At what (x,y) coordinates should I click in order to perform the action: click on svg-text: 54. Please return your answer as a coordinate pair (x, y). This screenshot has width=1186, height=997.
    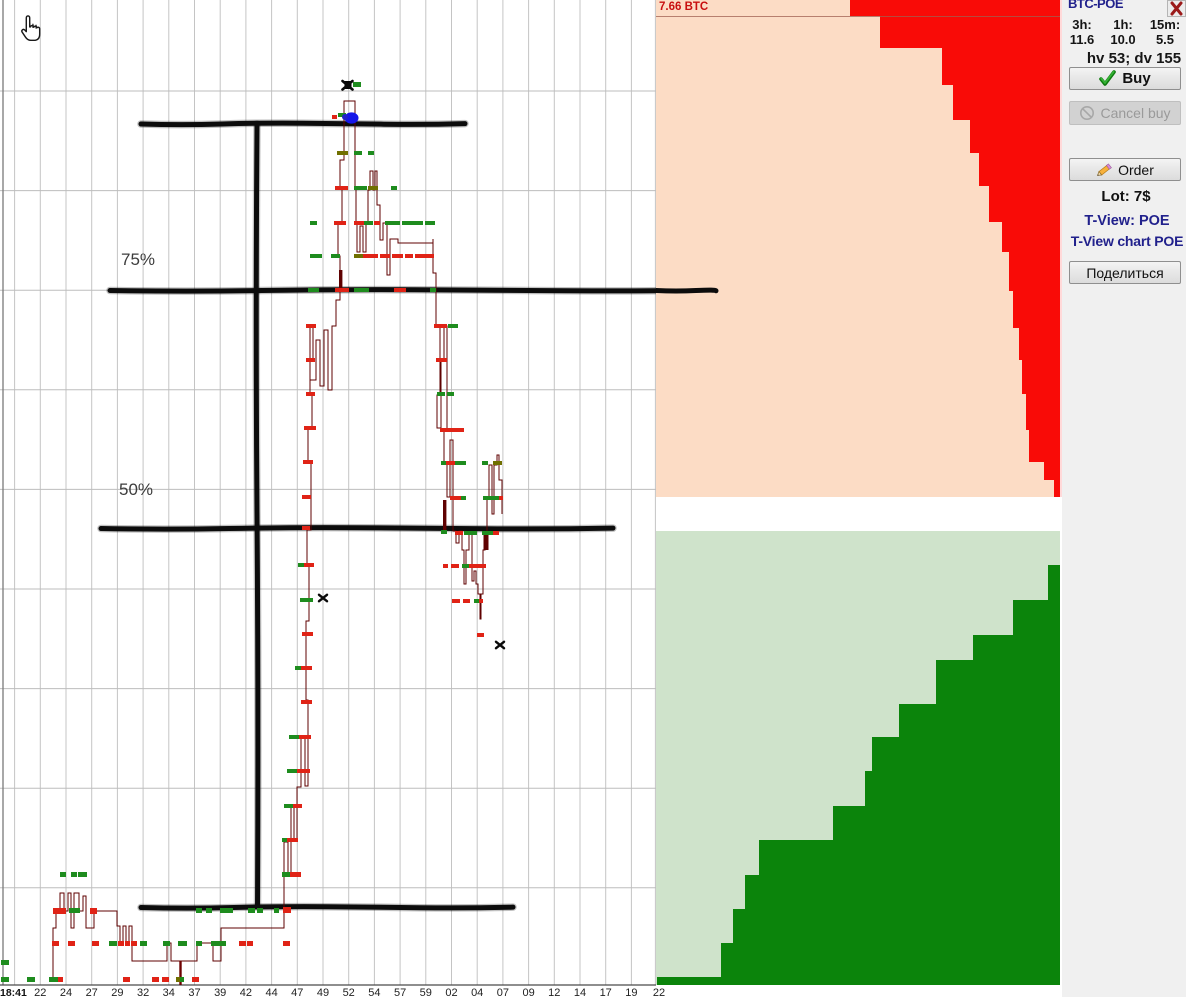
    Looking at the image, I should click on (374, 992).